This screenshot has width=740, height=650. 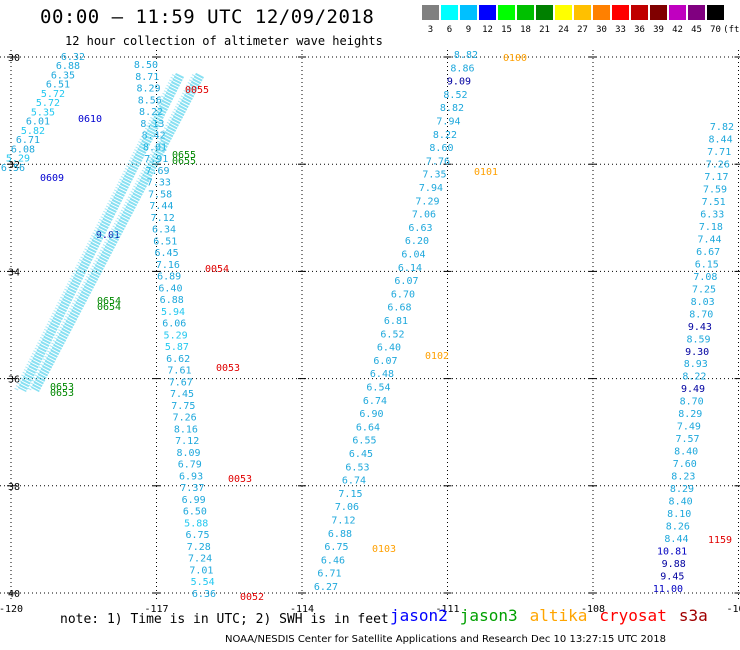 What do you see at coordinates (147, 77) in the screenshot?
I see `wave-height-value: 8.71` at bounding box center [147, 77].